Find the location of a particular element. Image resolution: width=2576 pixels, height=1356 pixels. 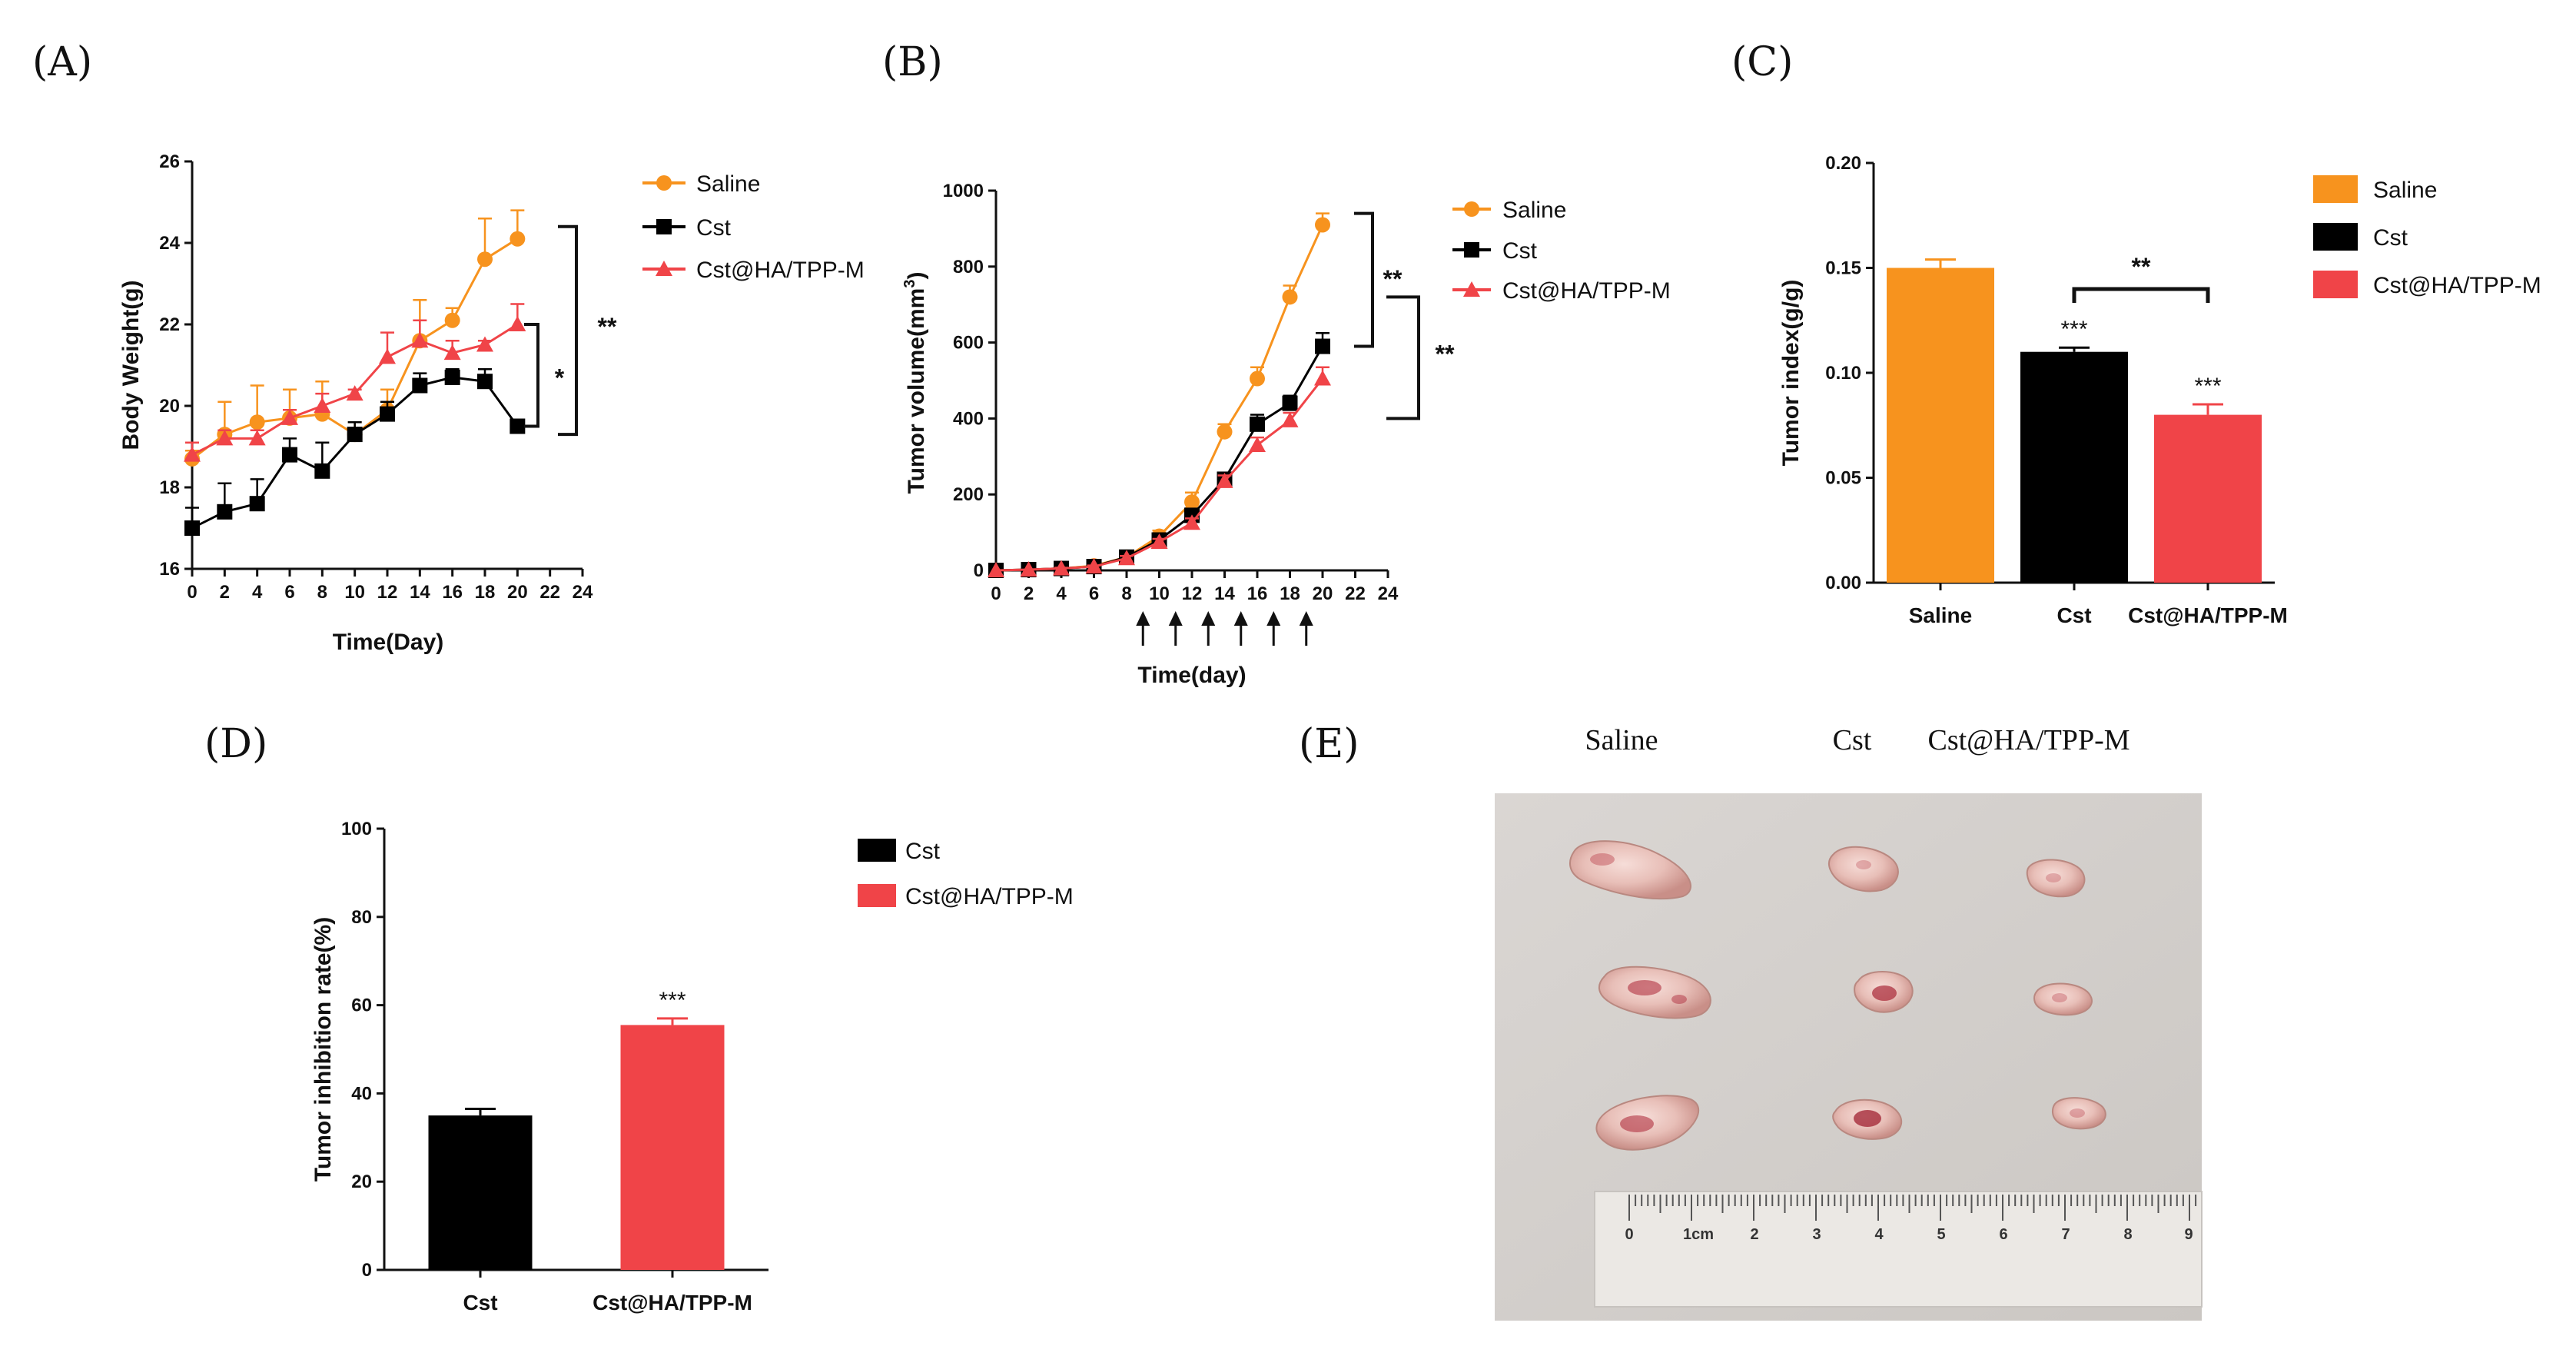

panel-b-significance: ** ** is located at coordinates (1404, 315).